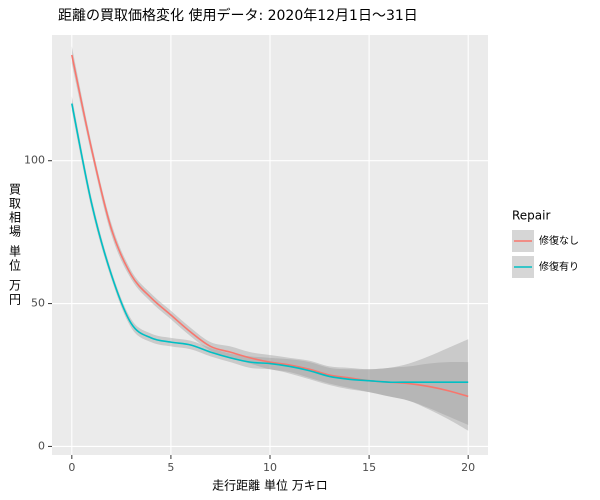  I want to click on x-tick-label: 0, so click(71, 467).